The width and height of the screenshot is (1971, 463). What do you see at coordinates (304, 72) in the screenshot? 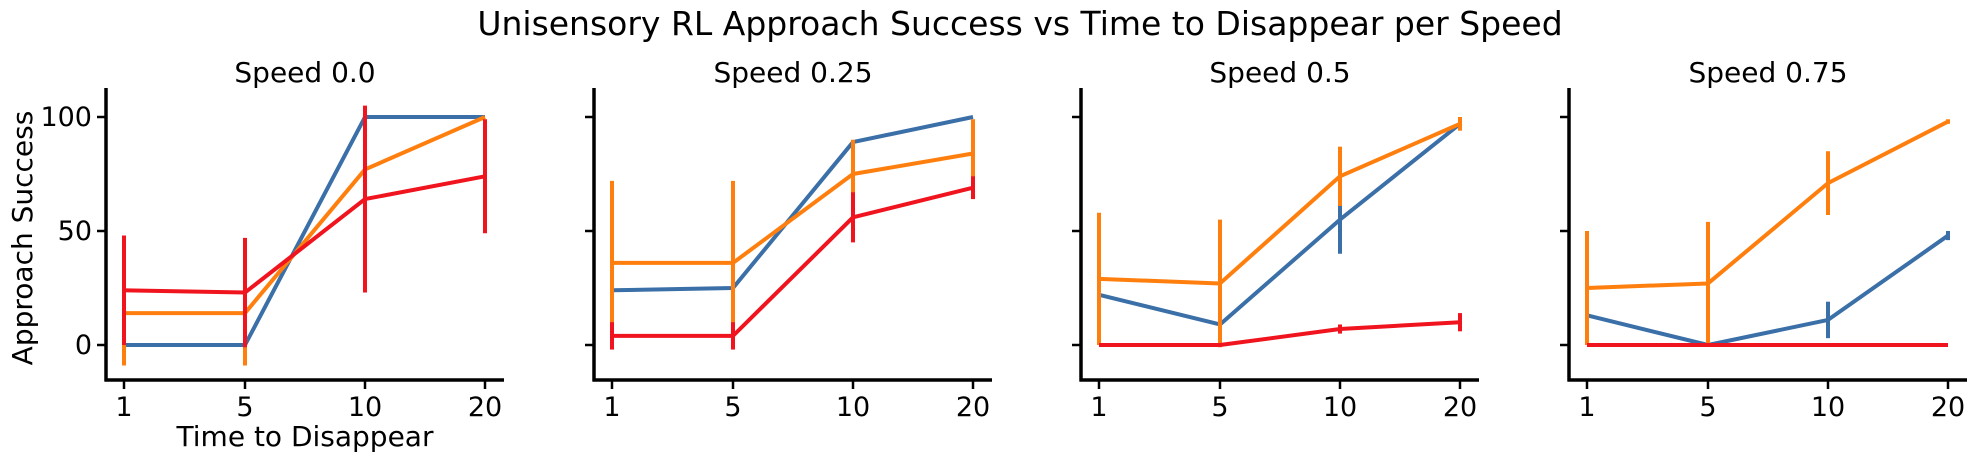
I see `panel-title: Speed 0.0` at bounding box center [304, 72].